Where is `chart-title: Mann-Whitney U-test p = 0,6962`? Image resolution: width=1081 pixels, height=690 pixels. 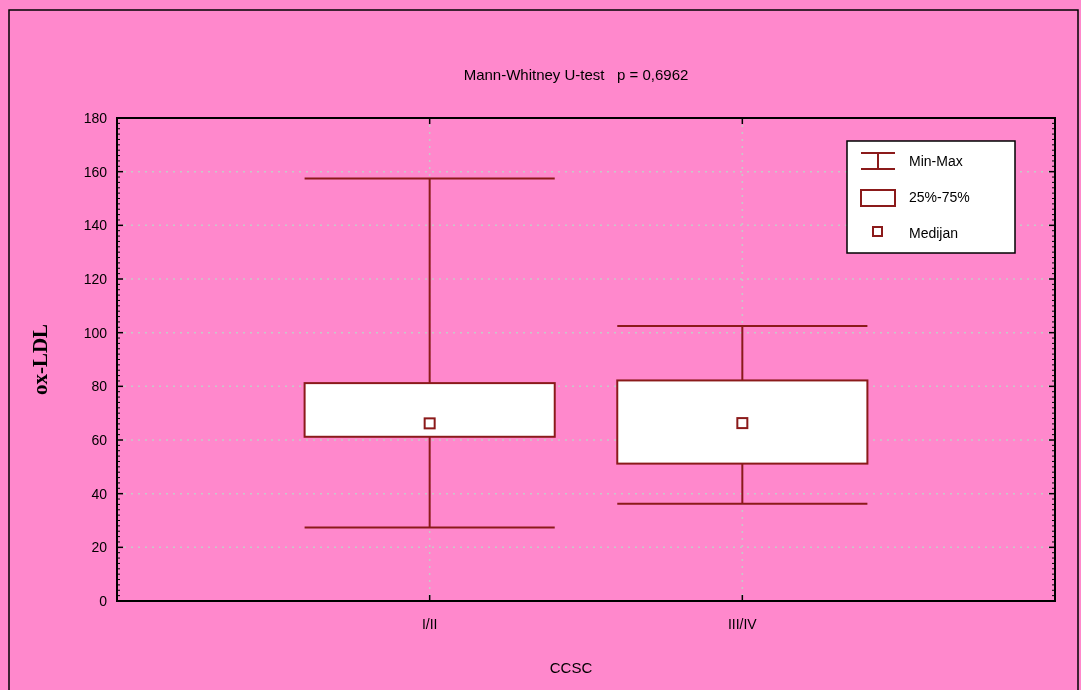 chart-title: Mann-Whitney U-test p = 0,6962 is located at coordinates (576, 74).